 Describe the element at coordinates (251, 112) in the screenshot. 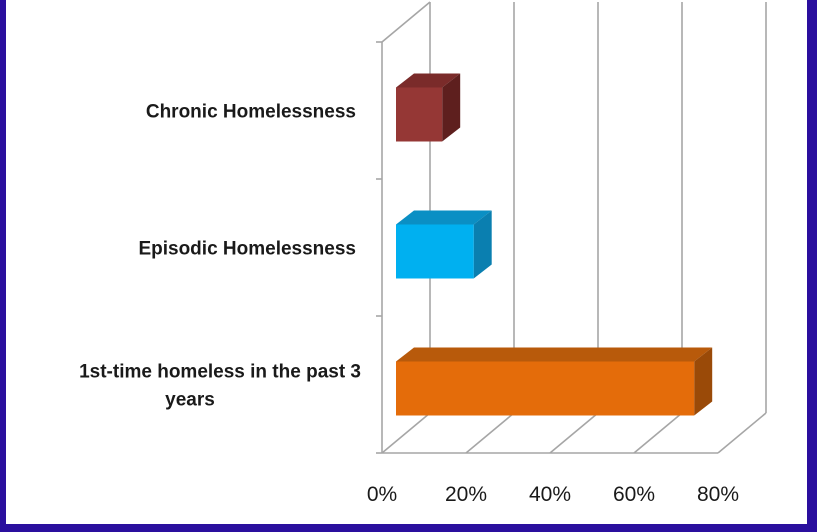

I see `category-label: Chronic Homelessness` at that location.